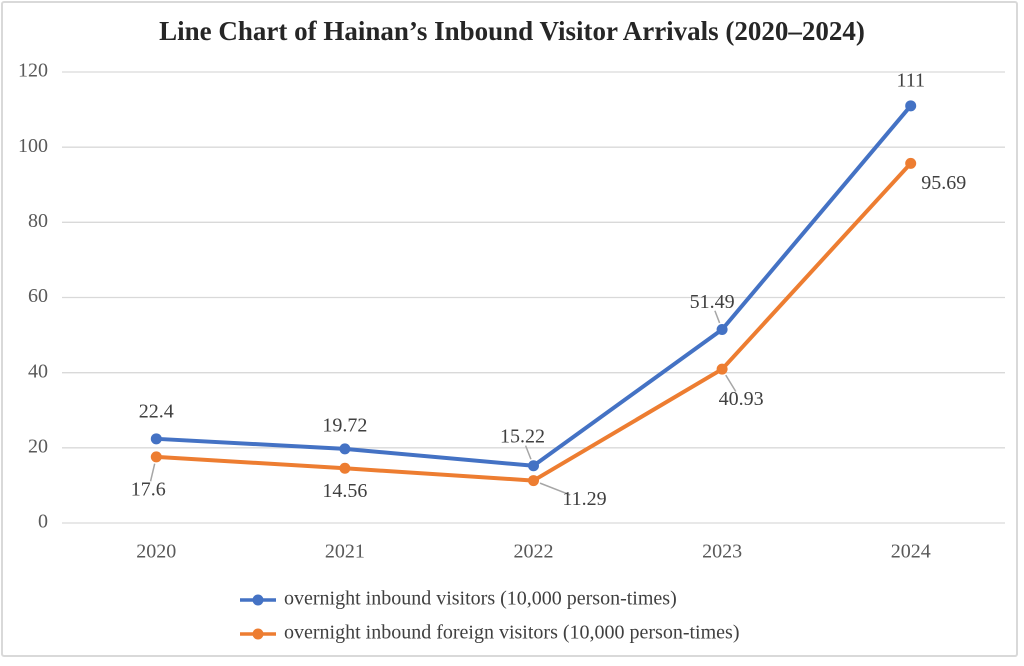 Image resolution: width=1024 pixels, height=666 pixels. I want to click on data-point-label: 111, so click(910, 80).